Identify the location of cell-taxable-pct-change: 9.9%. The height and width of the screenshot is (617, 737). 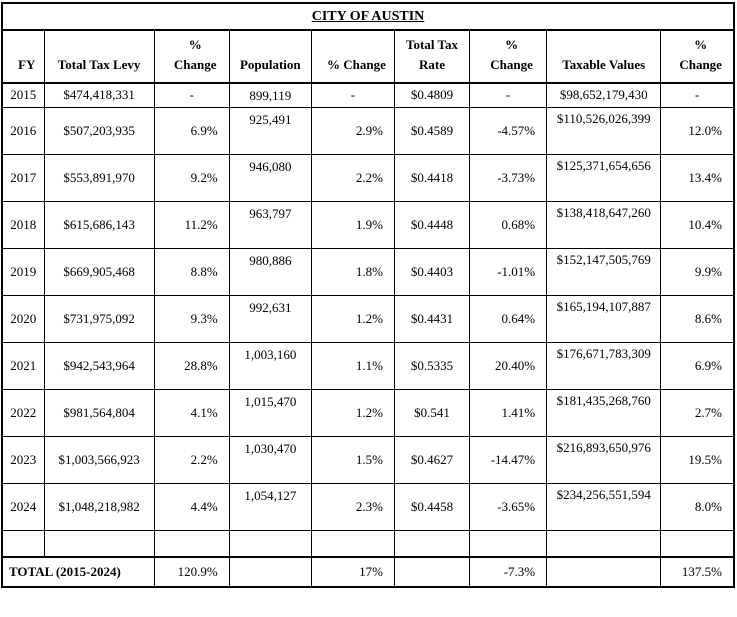
(697, 271).